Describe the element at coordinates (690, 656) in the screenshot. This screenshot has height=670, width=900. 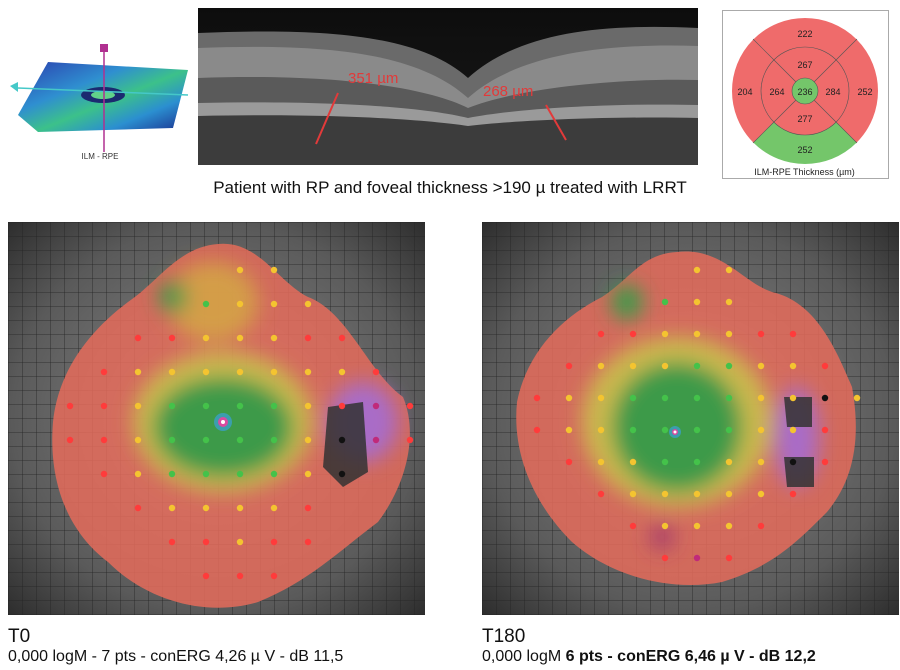
I see `panel-stats-t180-bold: 6 pts - conERG 6,46 µ V - dB 12,2` at that location.